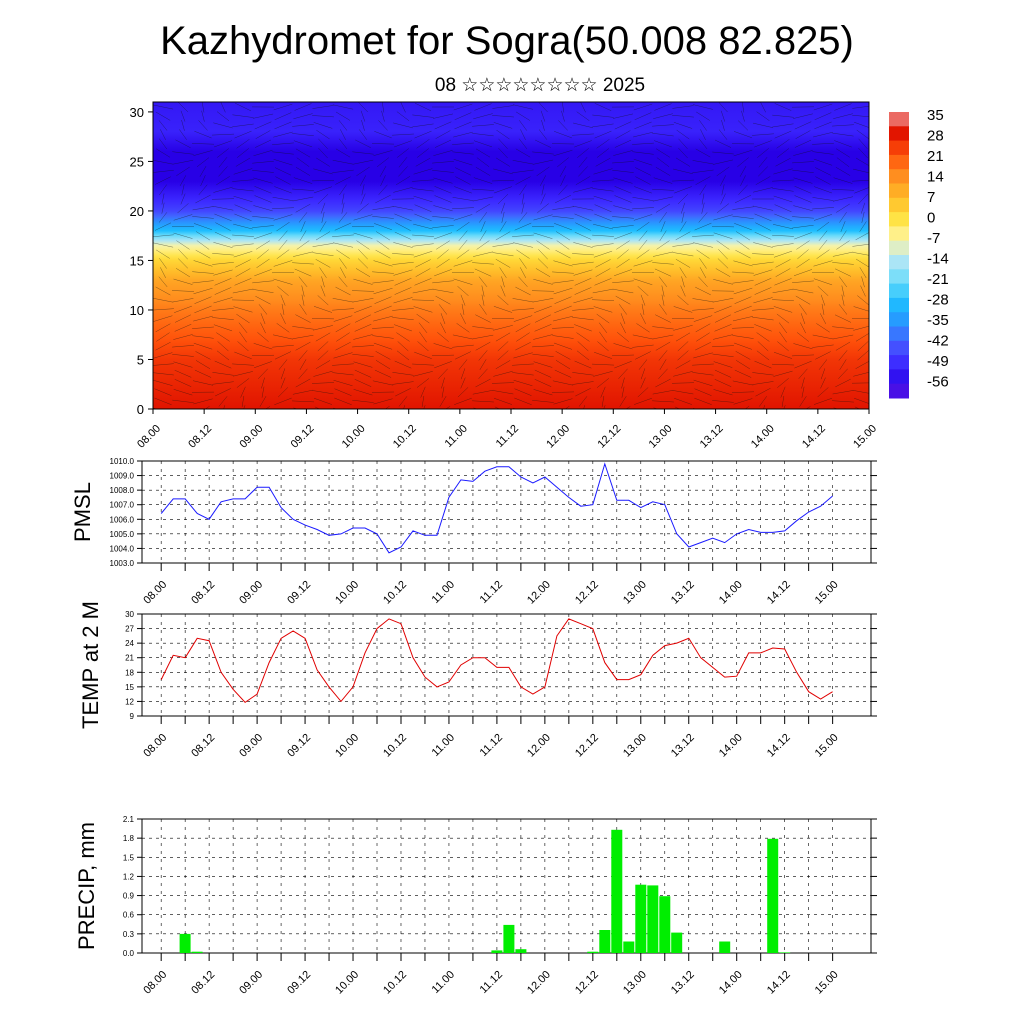 Image resolution: width=1024 pixels, height=1029 pixels. I want to click on colorbar-label: 28, so click(935, 136).